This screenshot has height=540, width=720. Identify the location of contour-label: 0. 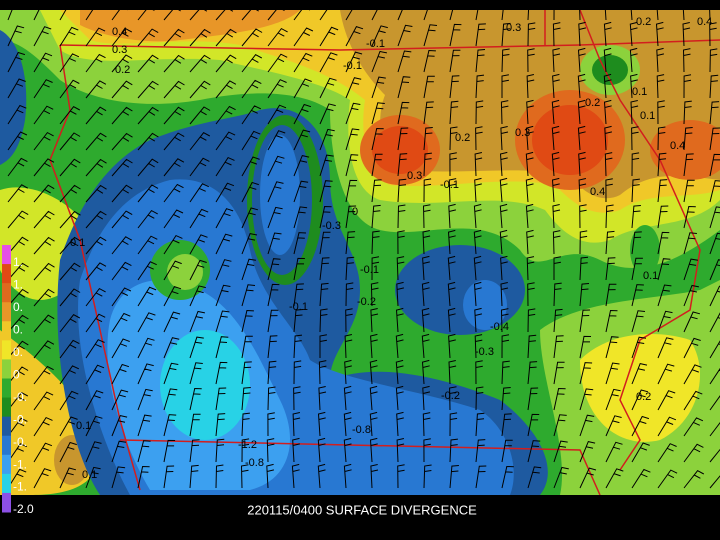
(355, 212).